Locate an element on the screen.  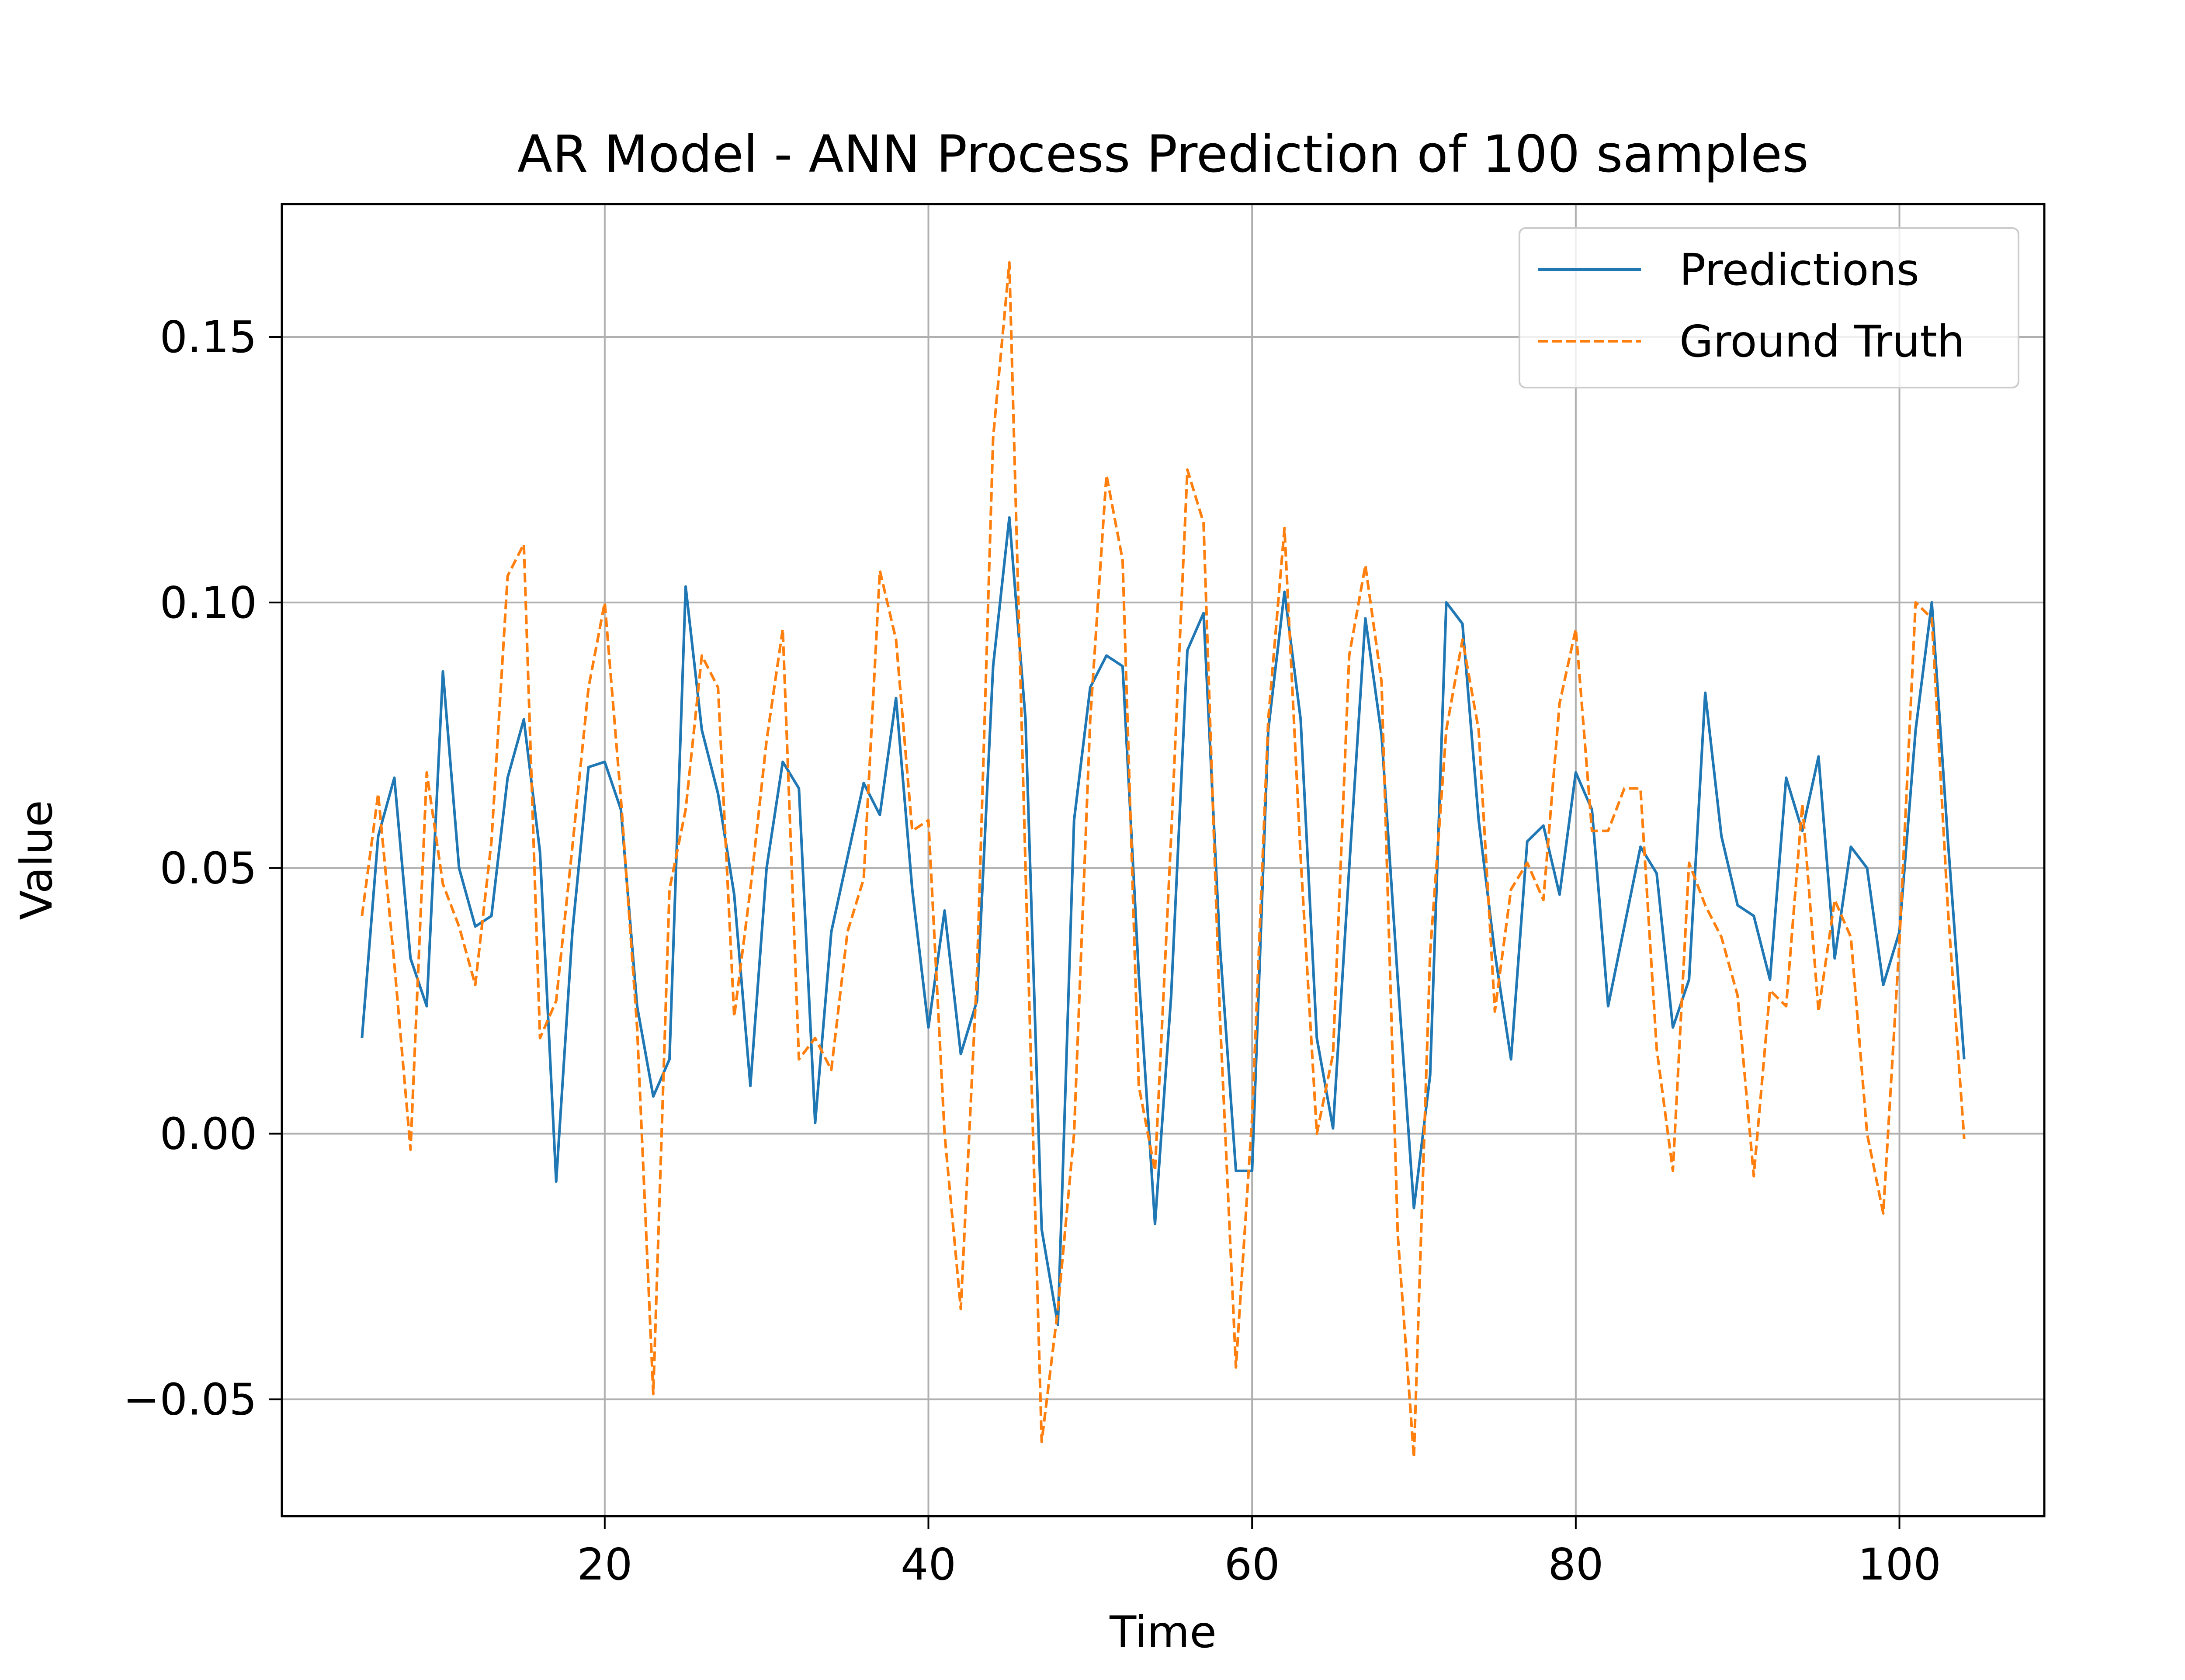
y-tick-label: −0.05 is located at coordinates (190, 1399).